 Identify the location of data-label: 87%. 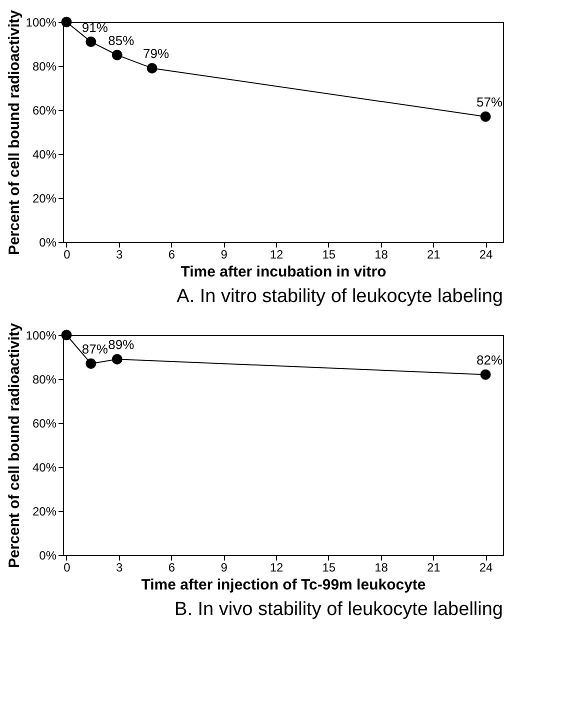
(95, 349).